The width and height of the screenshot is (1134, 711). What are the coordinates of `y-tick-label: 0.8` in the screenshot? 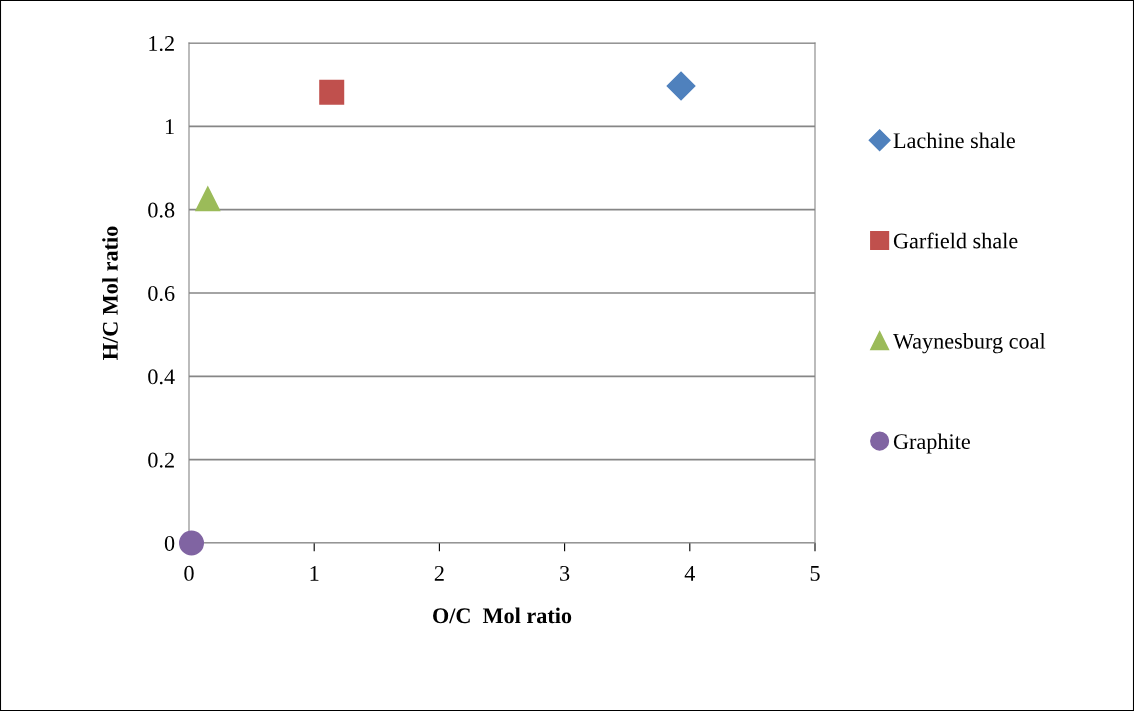 It's located at (161, 210).